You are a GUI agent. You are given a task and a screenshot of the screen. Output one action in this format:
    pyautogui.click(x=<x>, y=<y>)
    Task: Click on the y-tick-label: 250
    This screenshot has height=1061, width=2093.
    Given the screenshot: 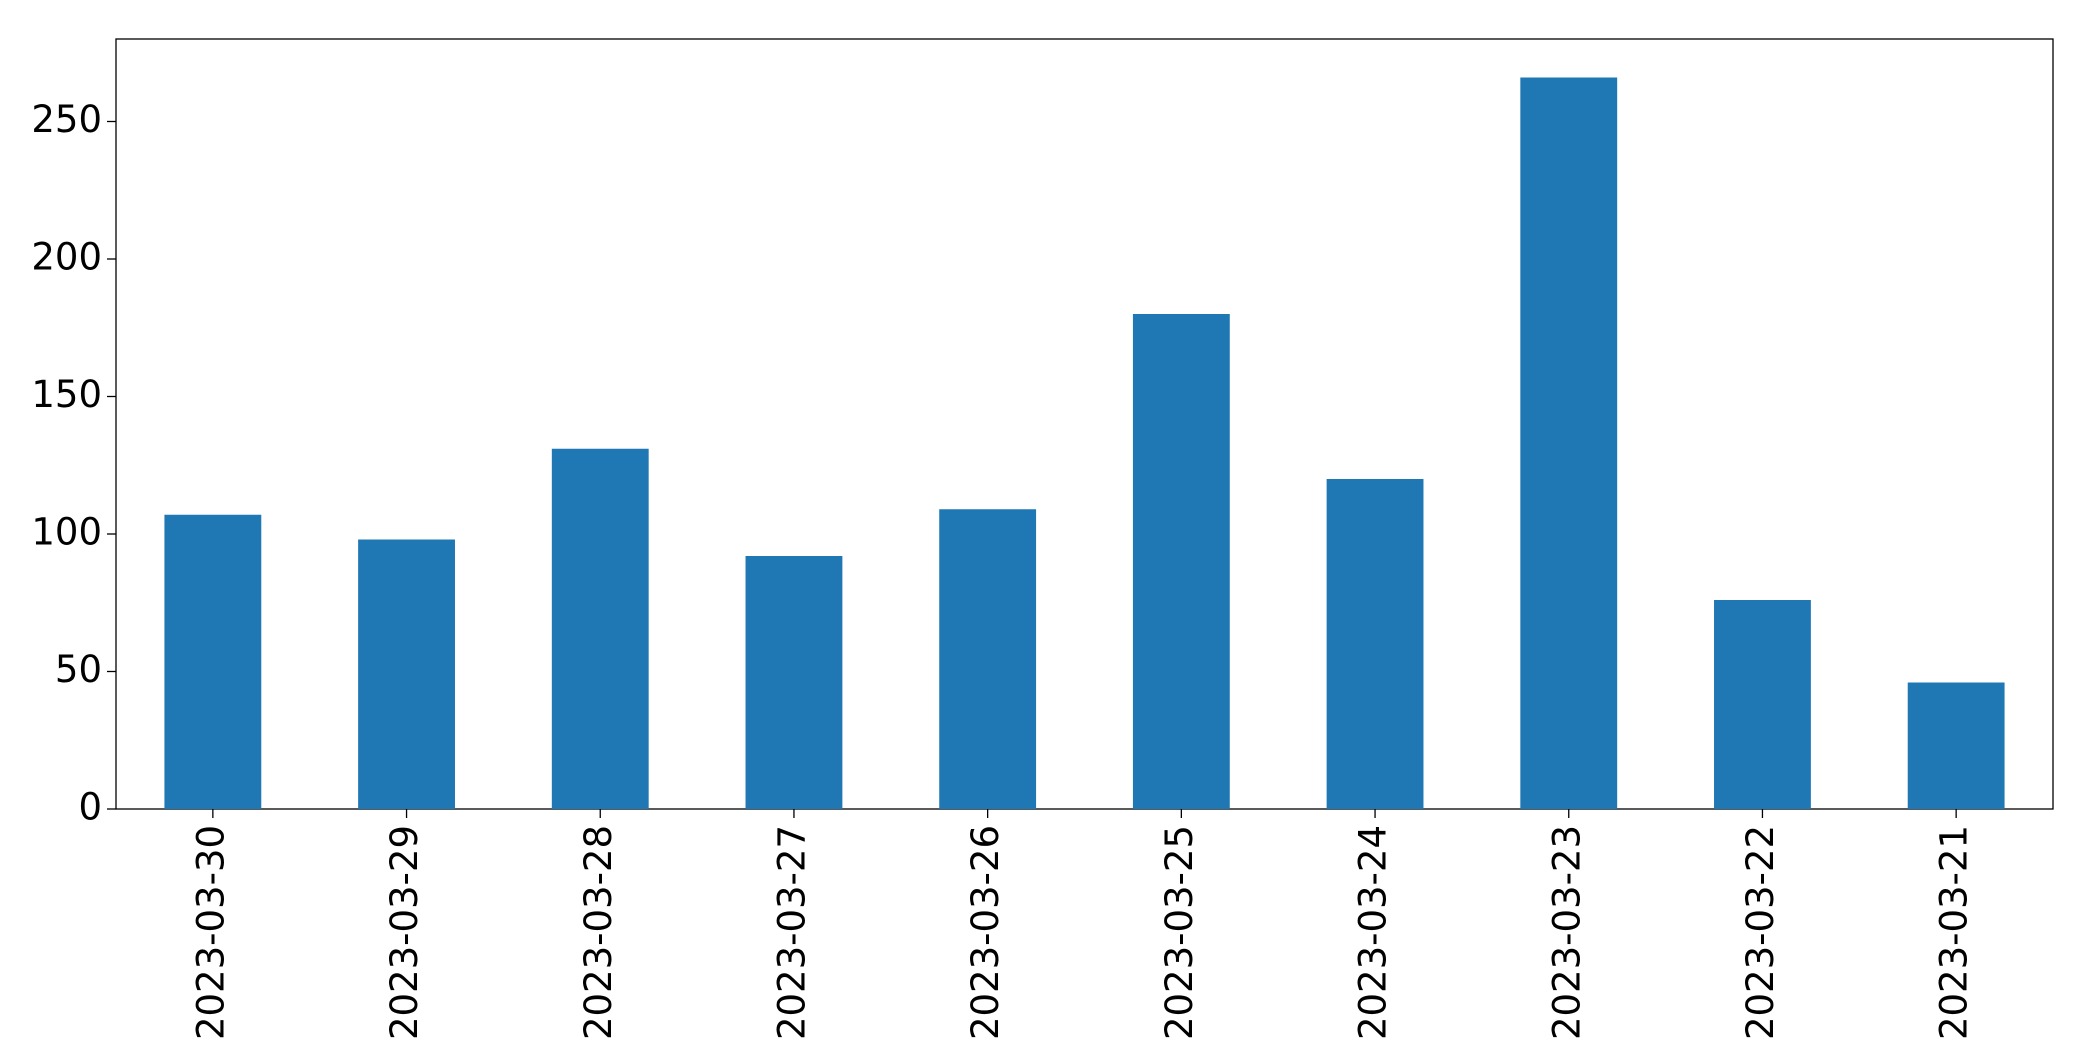 What is the action you would take?
    pyautogui.click(x=66, y=119)
    